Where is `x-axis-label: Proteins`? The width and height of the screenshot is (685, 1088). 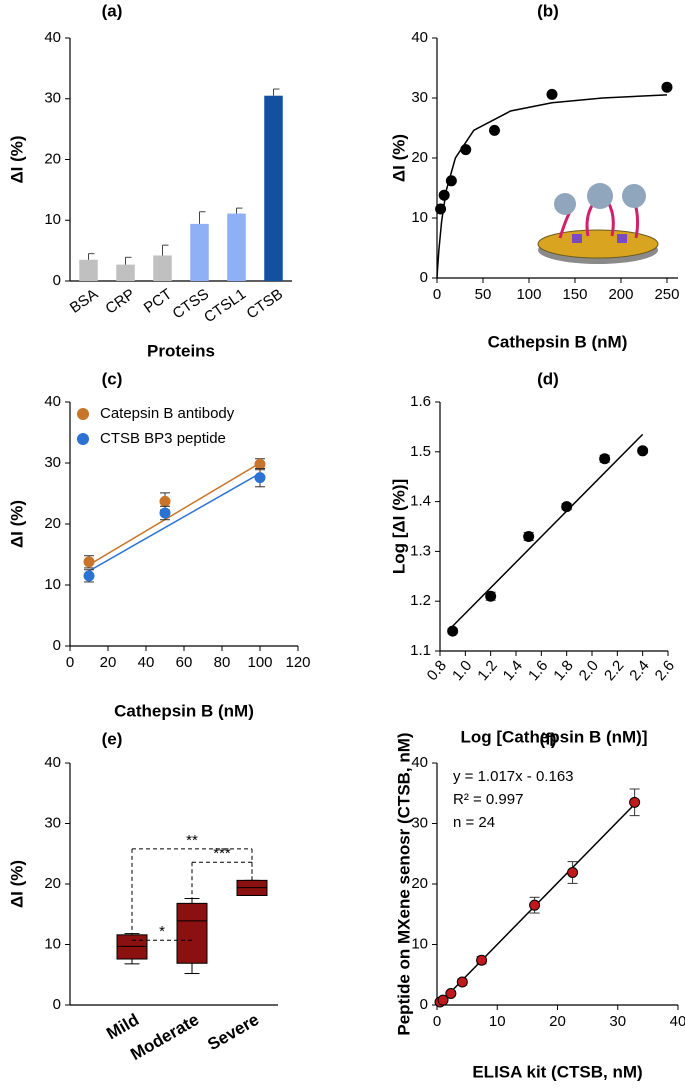 x-axis-label: Proteins is located at coordinates (181, 350).